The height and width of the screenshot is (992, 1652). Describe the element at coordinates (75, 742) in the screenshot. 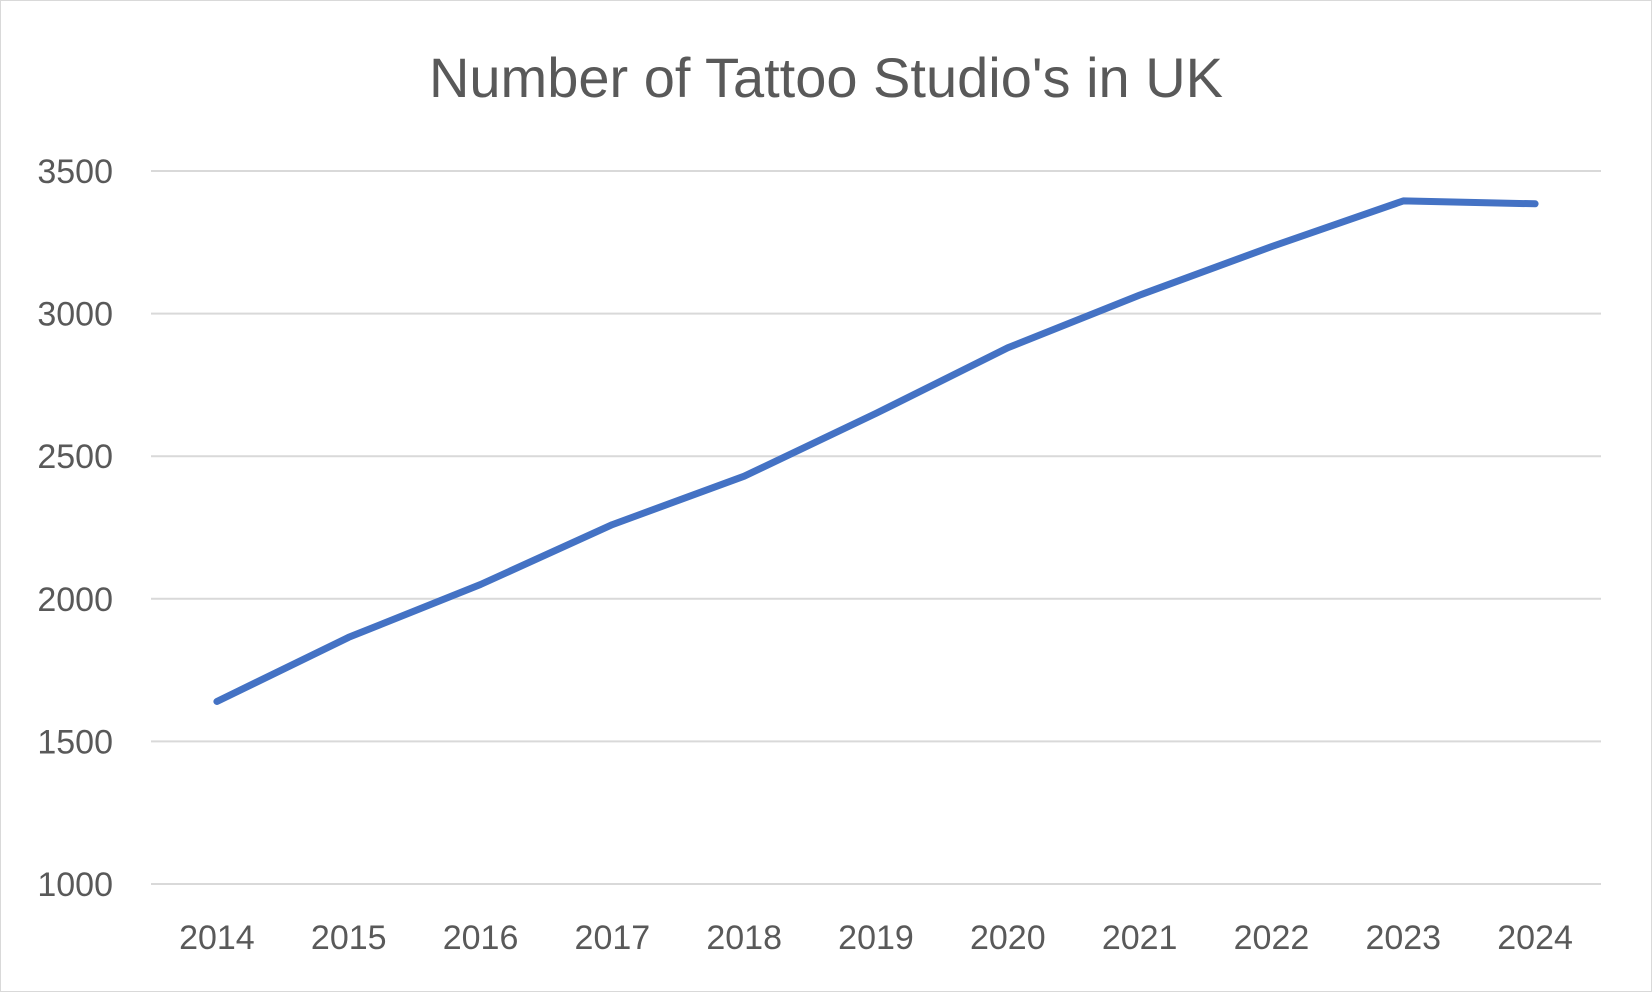

I see `y-tick-label: 1500` at that location.